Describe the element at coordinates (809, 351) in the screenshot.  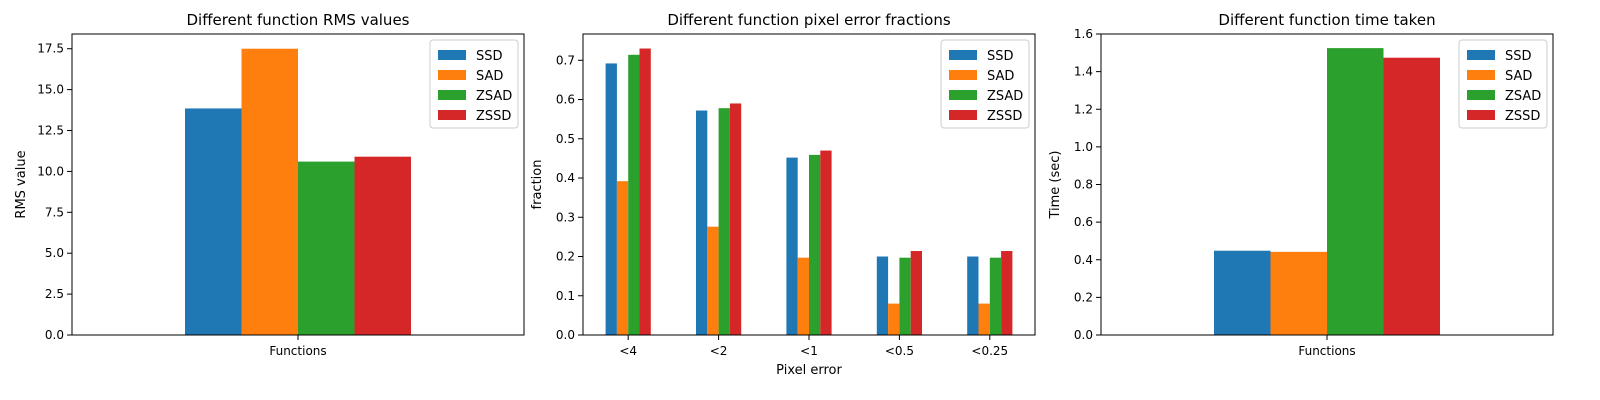
I see `x-tick-label: <1` at that location.